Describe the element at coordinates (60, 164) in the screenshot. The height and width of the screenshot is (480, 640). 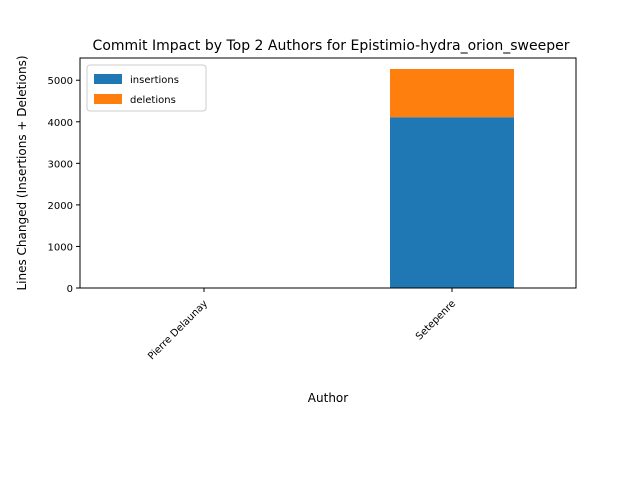
I see `y-tick-label: 3000` at that location.